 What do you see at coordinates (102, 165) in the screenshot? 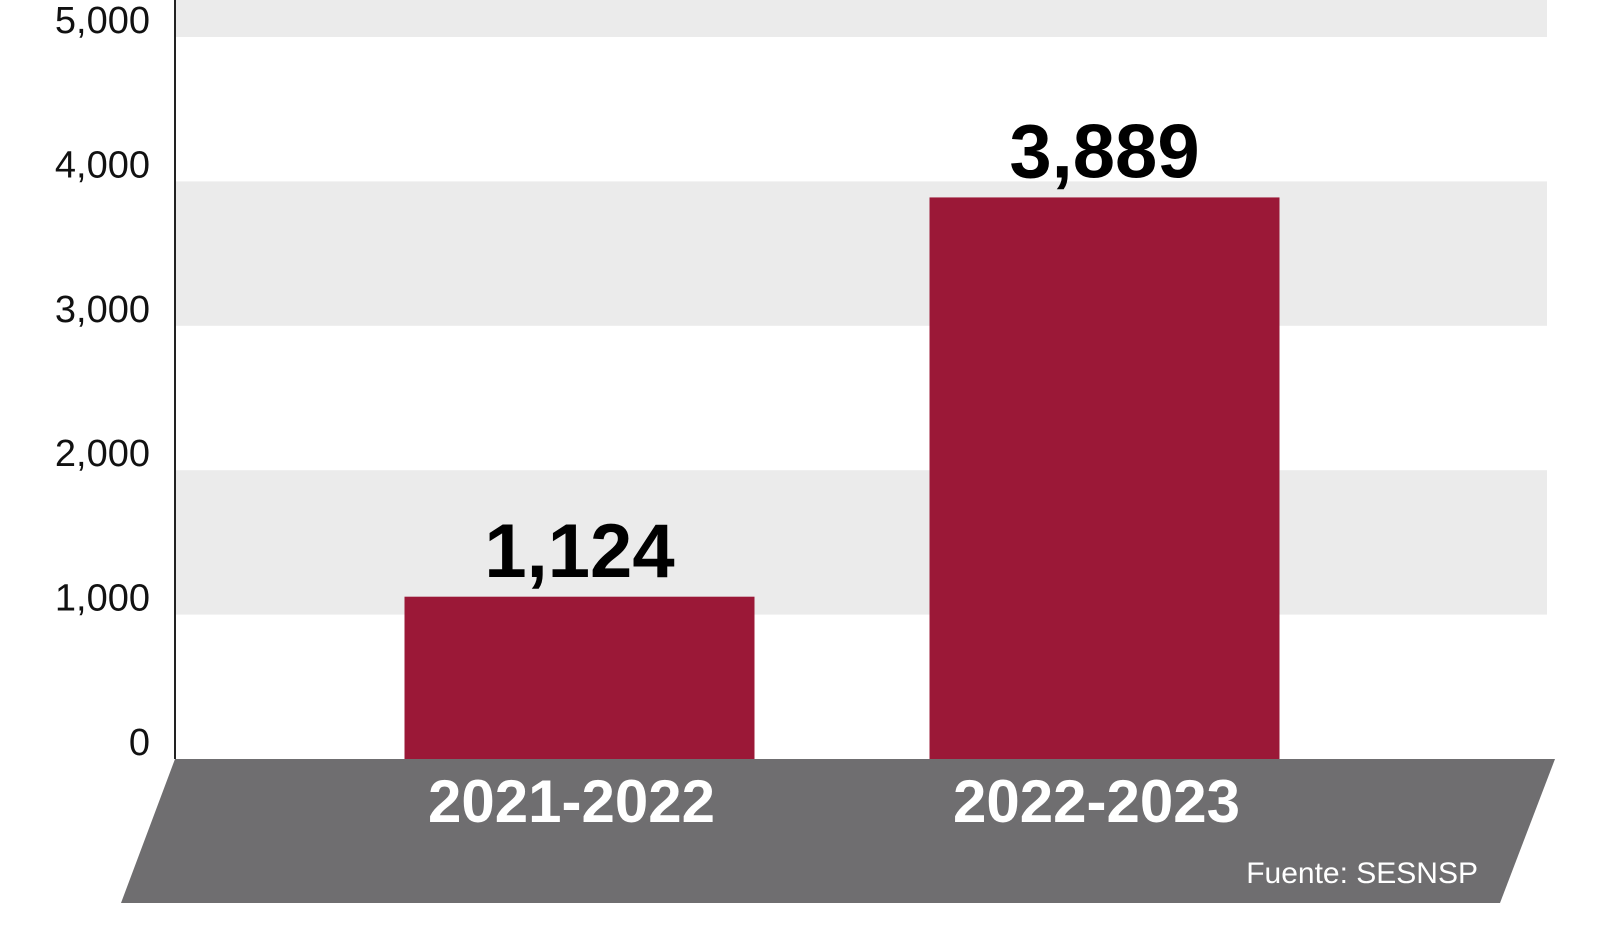
I see `y-tick-label: 4,000` at bounding box center [102, 165].